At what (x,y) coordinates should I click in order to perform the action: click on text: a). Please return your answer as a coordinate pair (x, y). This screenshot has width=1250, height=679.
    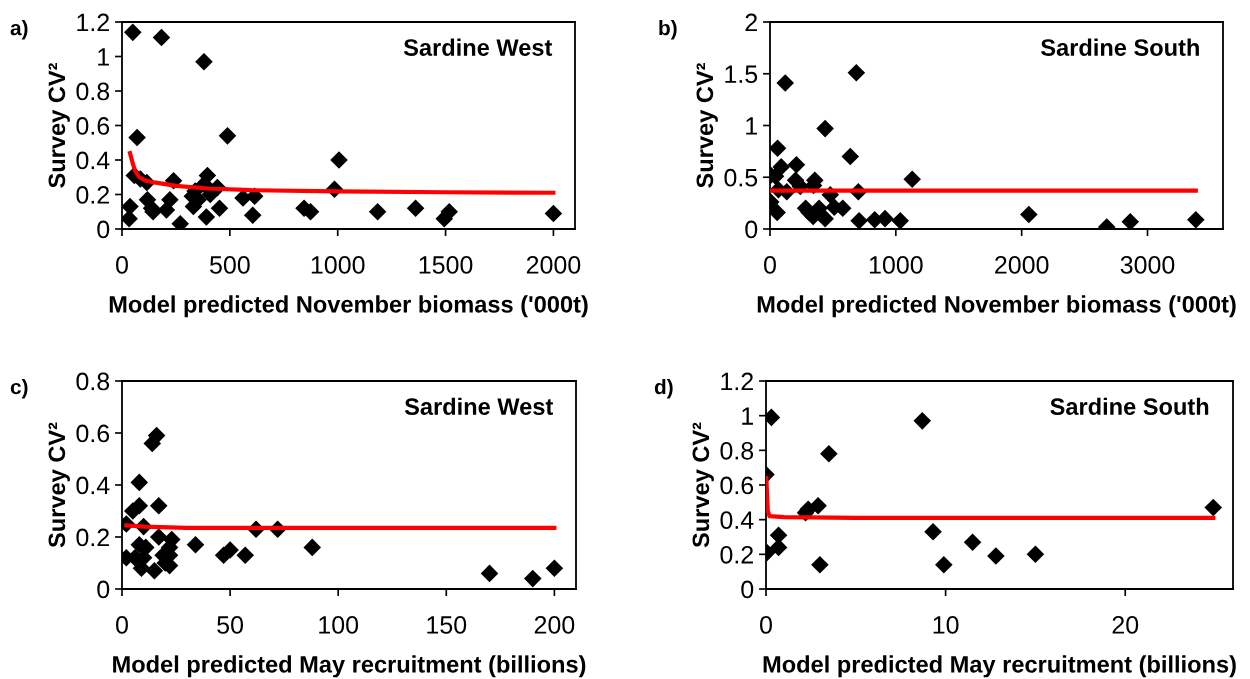
    Looking at the image, I should click on (19, 30).